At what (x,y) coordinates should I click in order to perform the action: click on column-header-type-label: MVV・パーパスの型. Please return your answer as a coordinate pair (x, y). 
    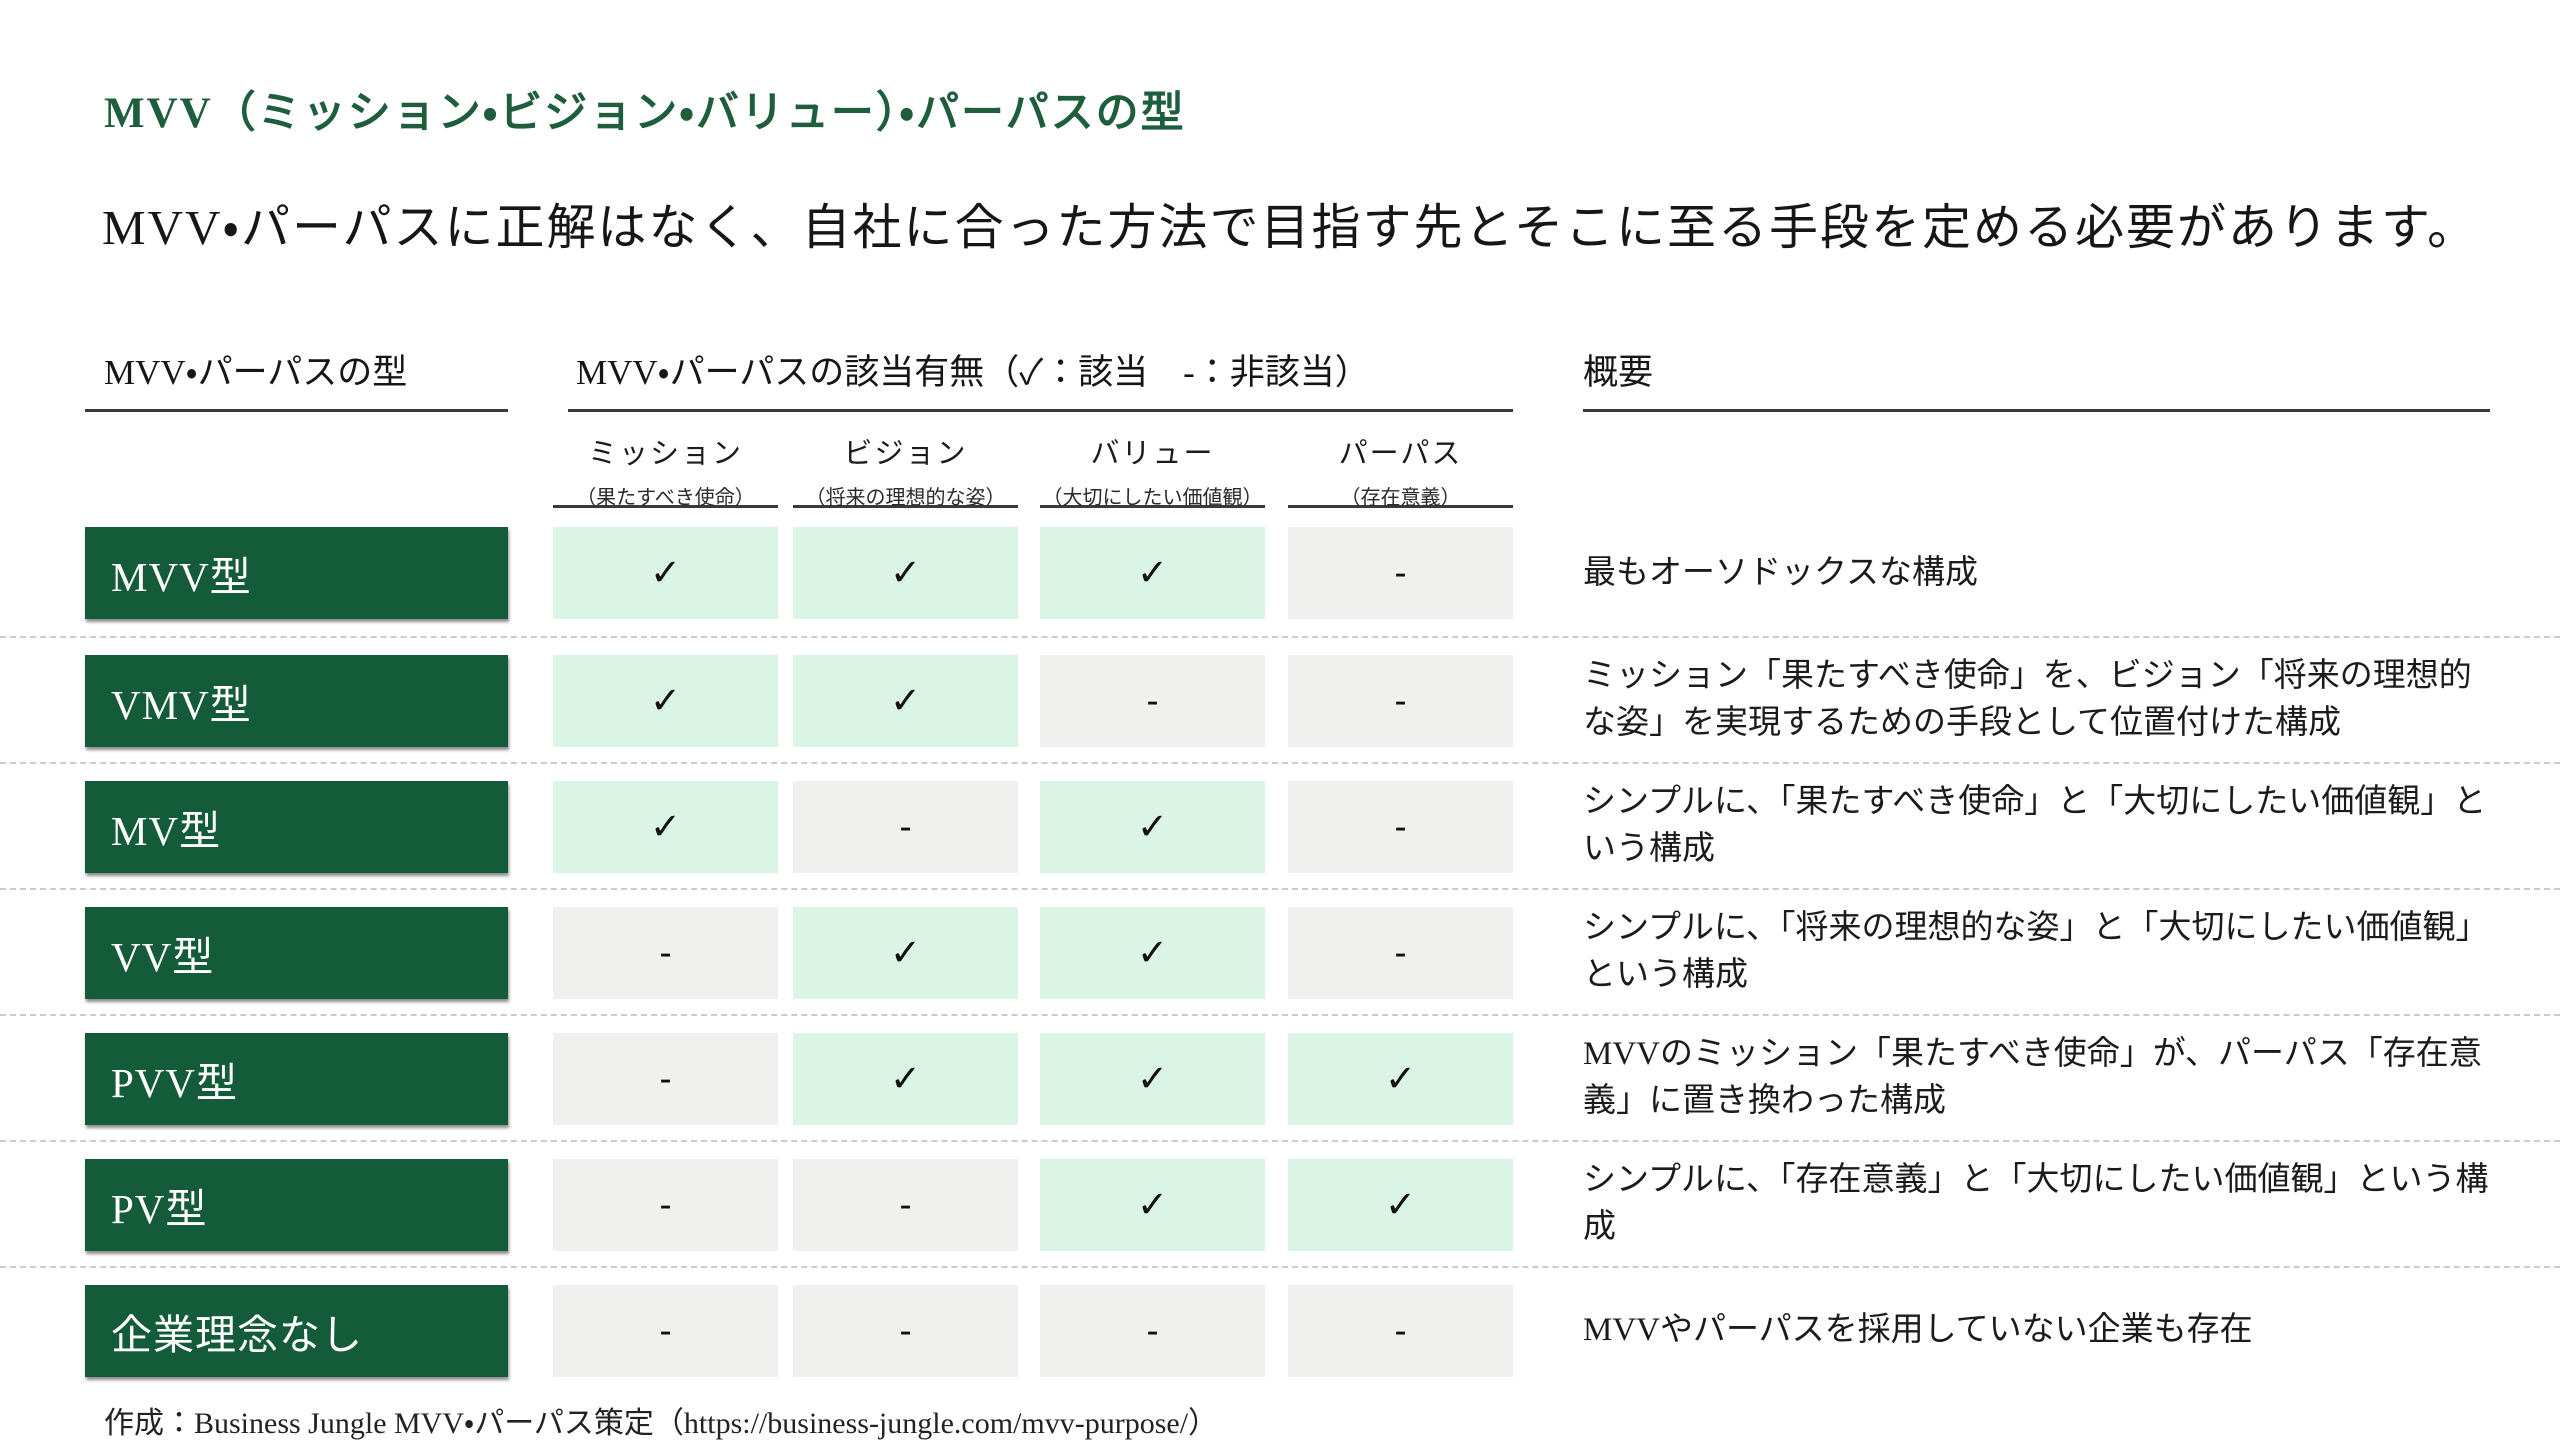
    Looking at the image, I should click on (256, 372).